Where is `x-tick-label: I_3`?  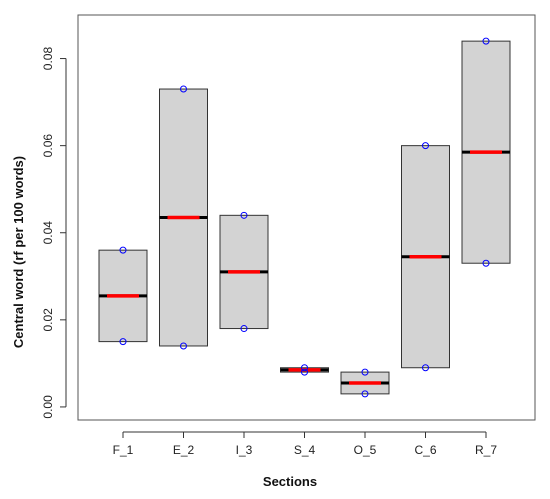
x-tick-label: I_3 is located at coordinates (244, 450).